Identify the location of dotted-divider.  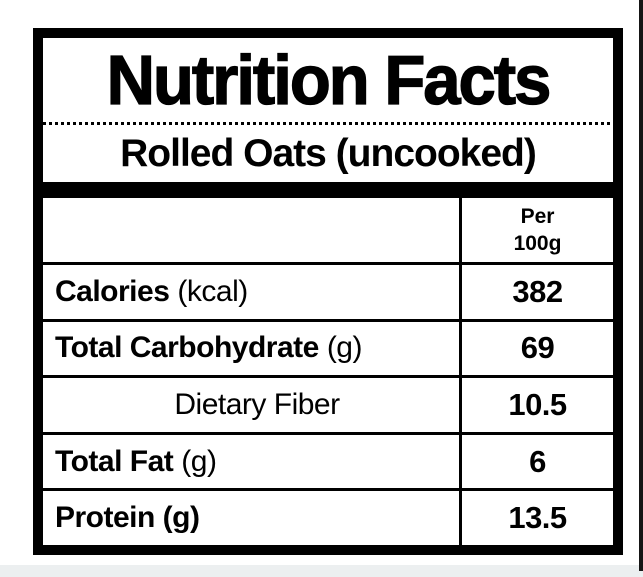
(328, 123).